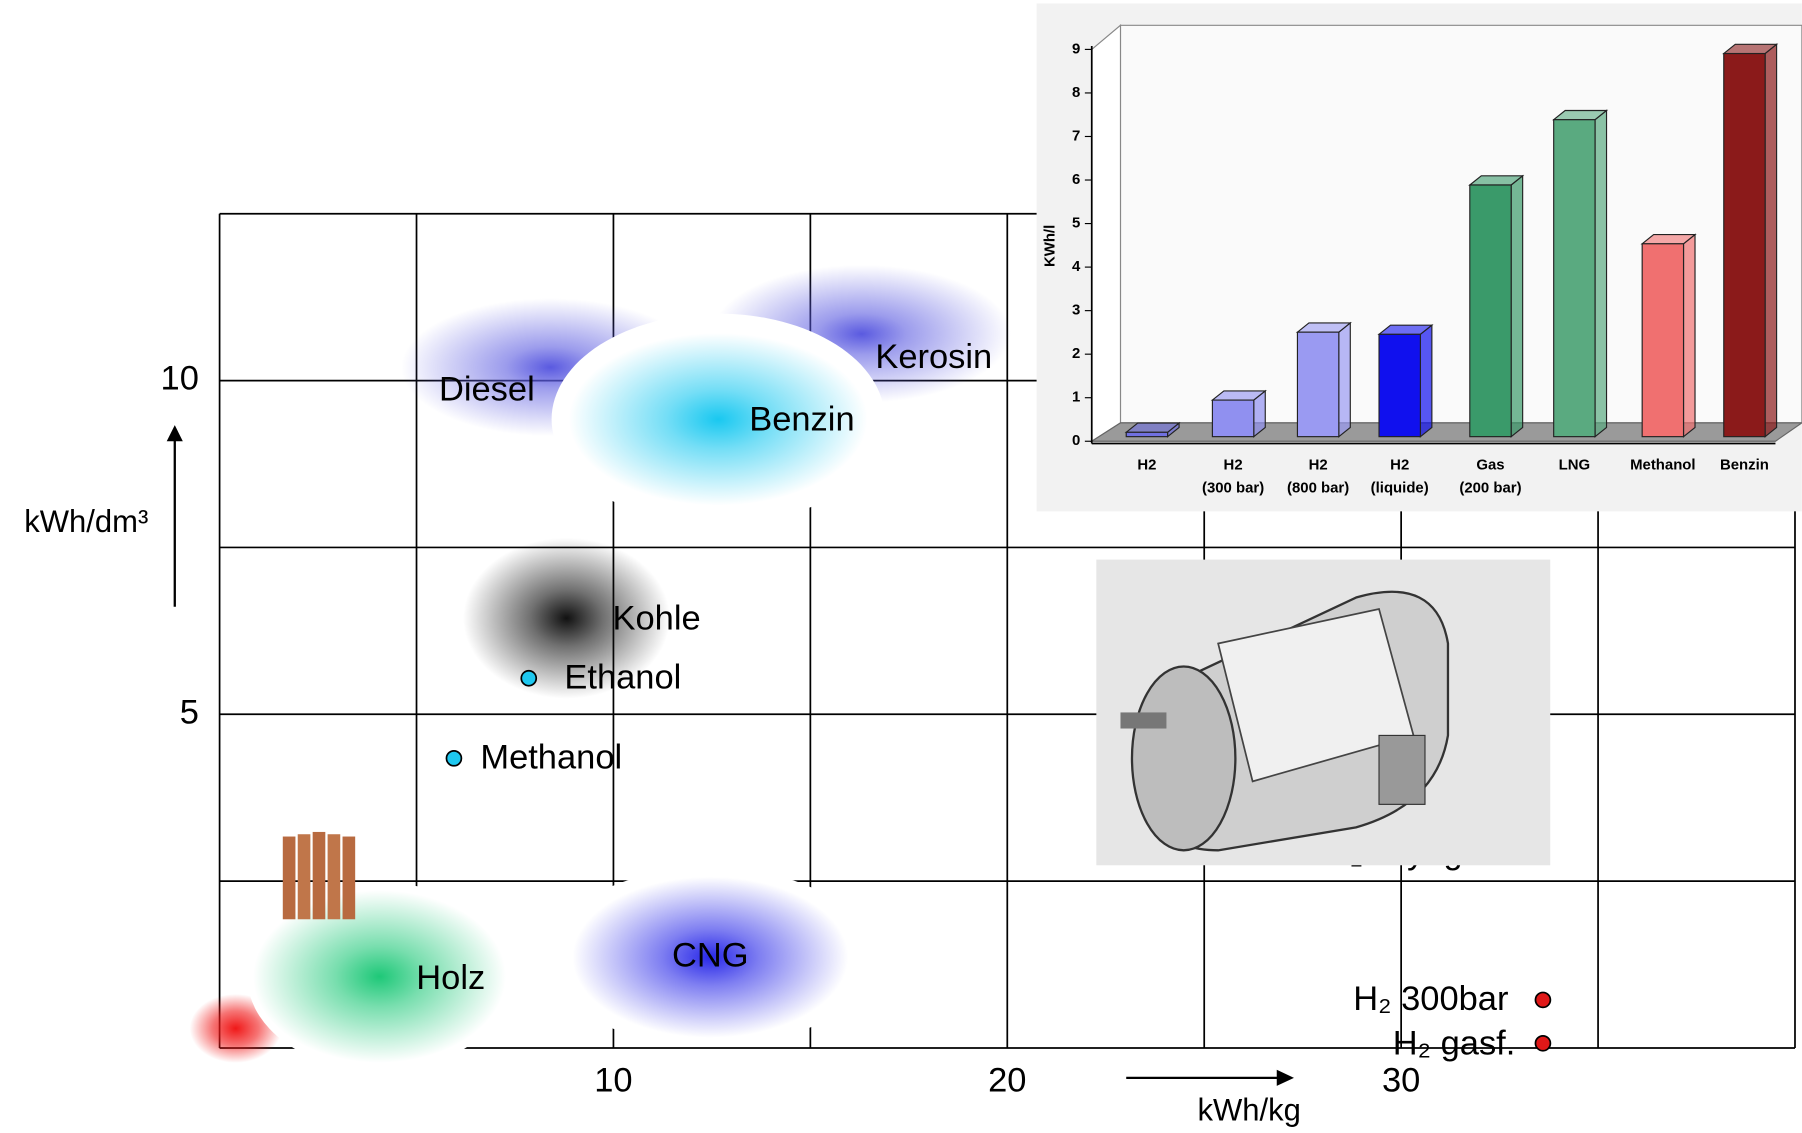 This screenshot has width=1802, height=1133. Describe the element at coordinates (801, 420) in the screenshot. I see `point-label: Benzin` at that location.